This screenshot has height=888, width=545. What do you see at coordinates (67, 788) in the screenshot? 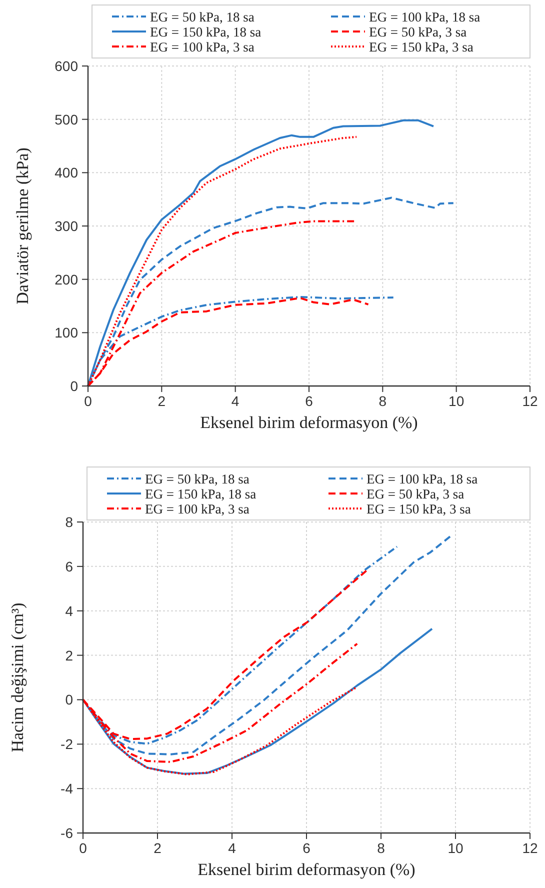
I see `y-tick-label: -4` at bounding box center [67, 788].